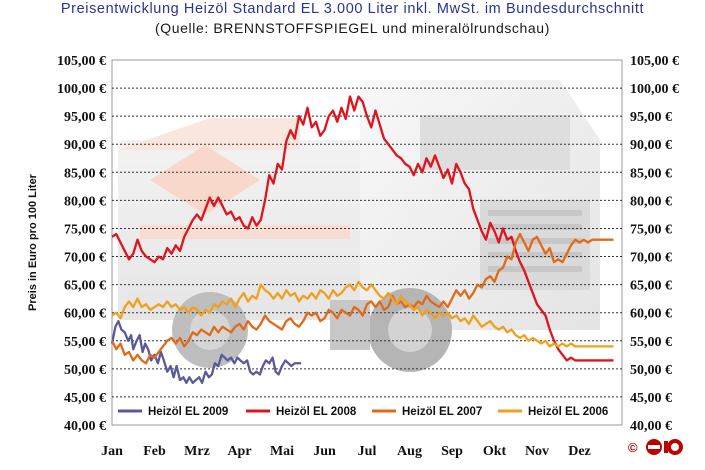 The height and width of the screenshot is (470, 705). What do you see at coordinates (633, 447) in the screenshot?
I see `copyright-symbol: ©` at bounding box center [633, 447].